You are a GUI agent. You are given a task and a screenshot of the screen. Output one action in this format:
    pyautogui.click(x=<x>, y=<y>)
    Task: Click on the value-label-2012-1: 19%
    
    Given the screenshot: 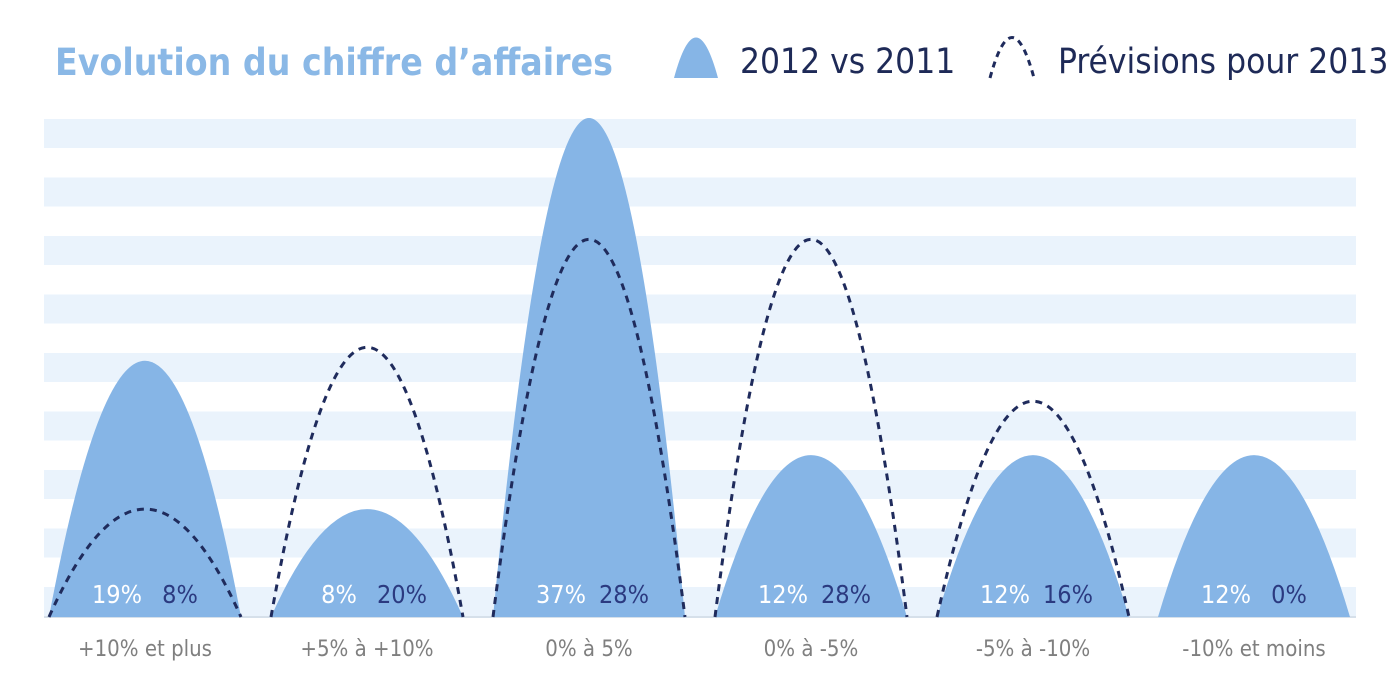 What is the action you would take?
    pyautogui.click(x=117, y=594)
    